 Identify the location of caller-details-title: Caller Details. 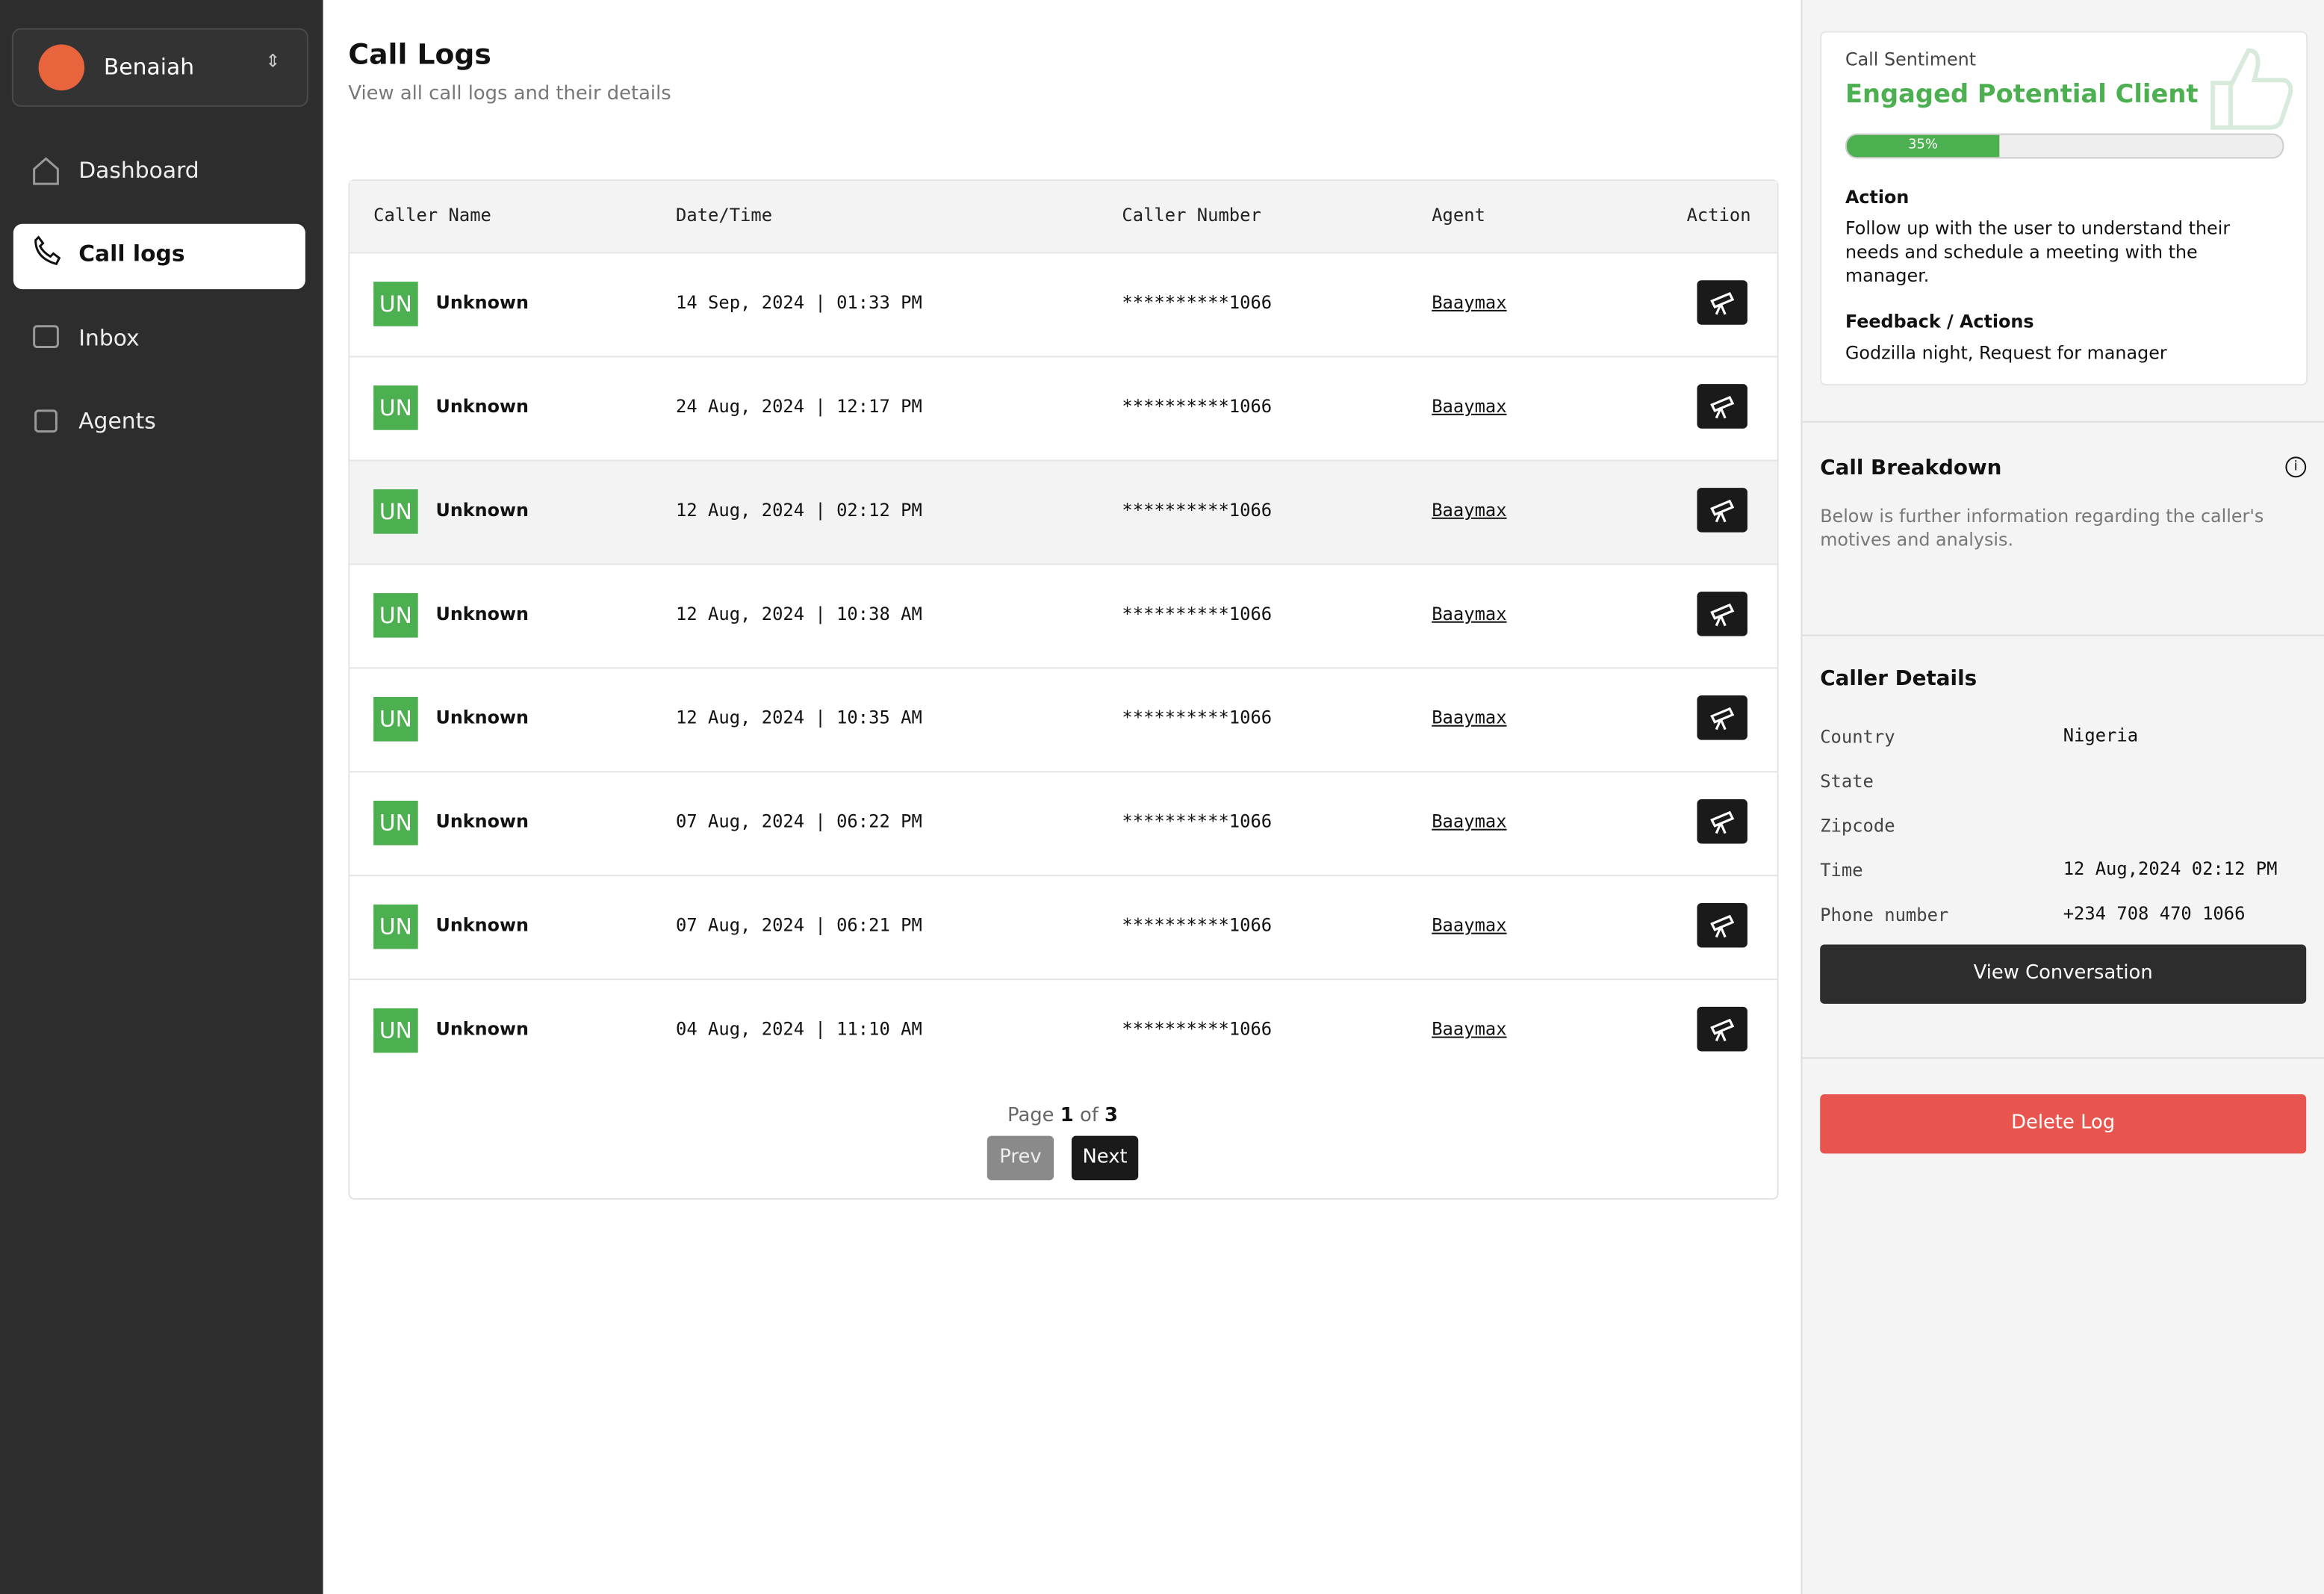
(1898, 679).